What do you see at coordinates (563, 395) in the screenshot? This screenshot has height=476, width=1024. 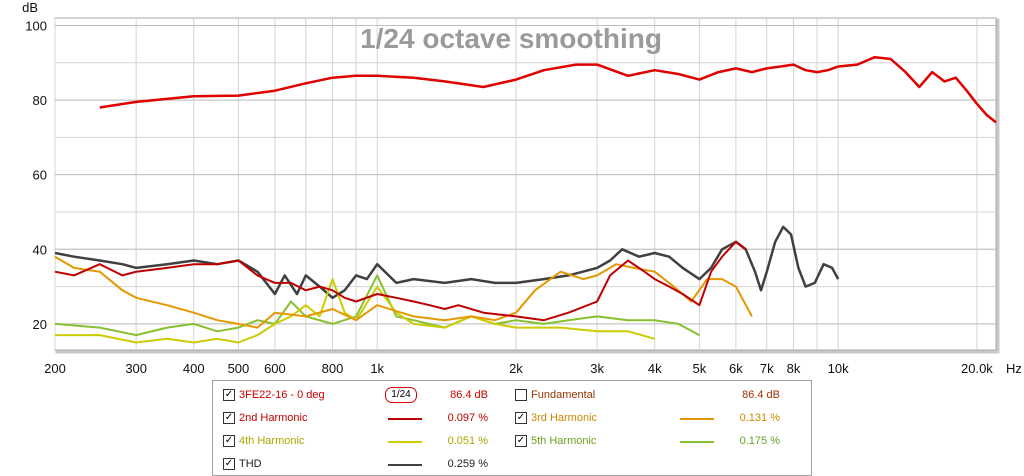 I see `legend-entry-name: Fundamental` at bounding box center [563, 395].